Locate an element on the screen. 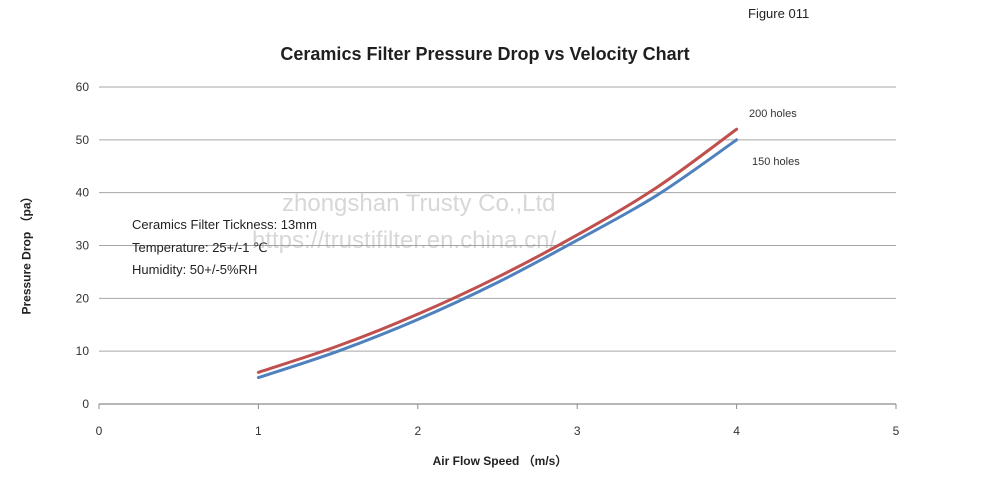 The height and width of the screenshot is (485, 1000). y-tick-label-40: 40 is located at coordinates (83, 193).